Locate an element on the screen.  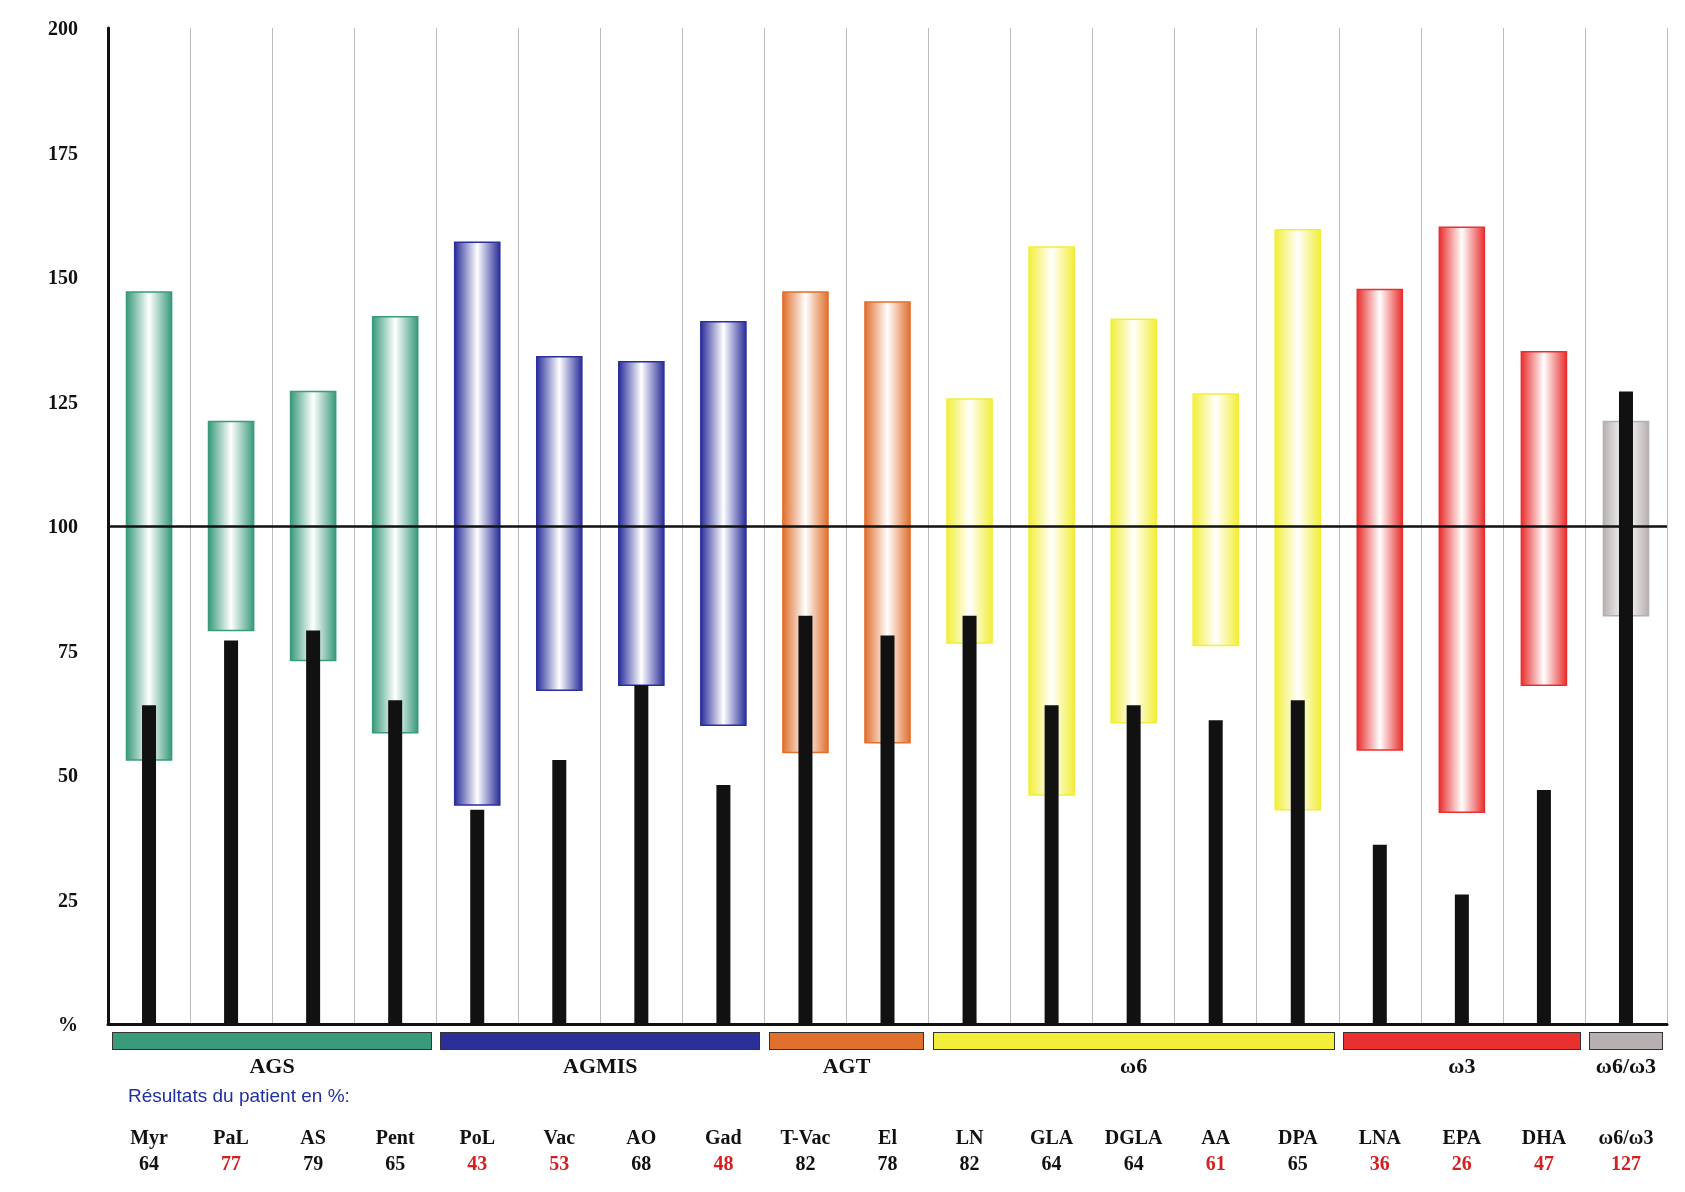
x-tick-label: GLA is located at coordinates (1051, 1137).